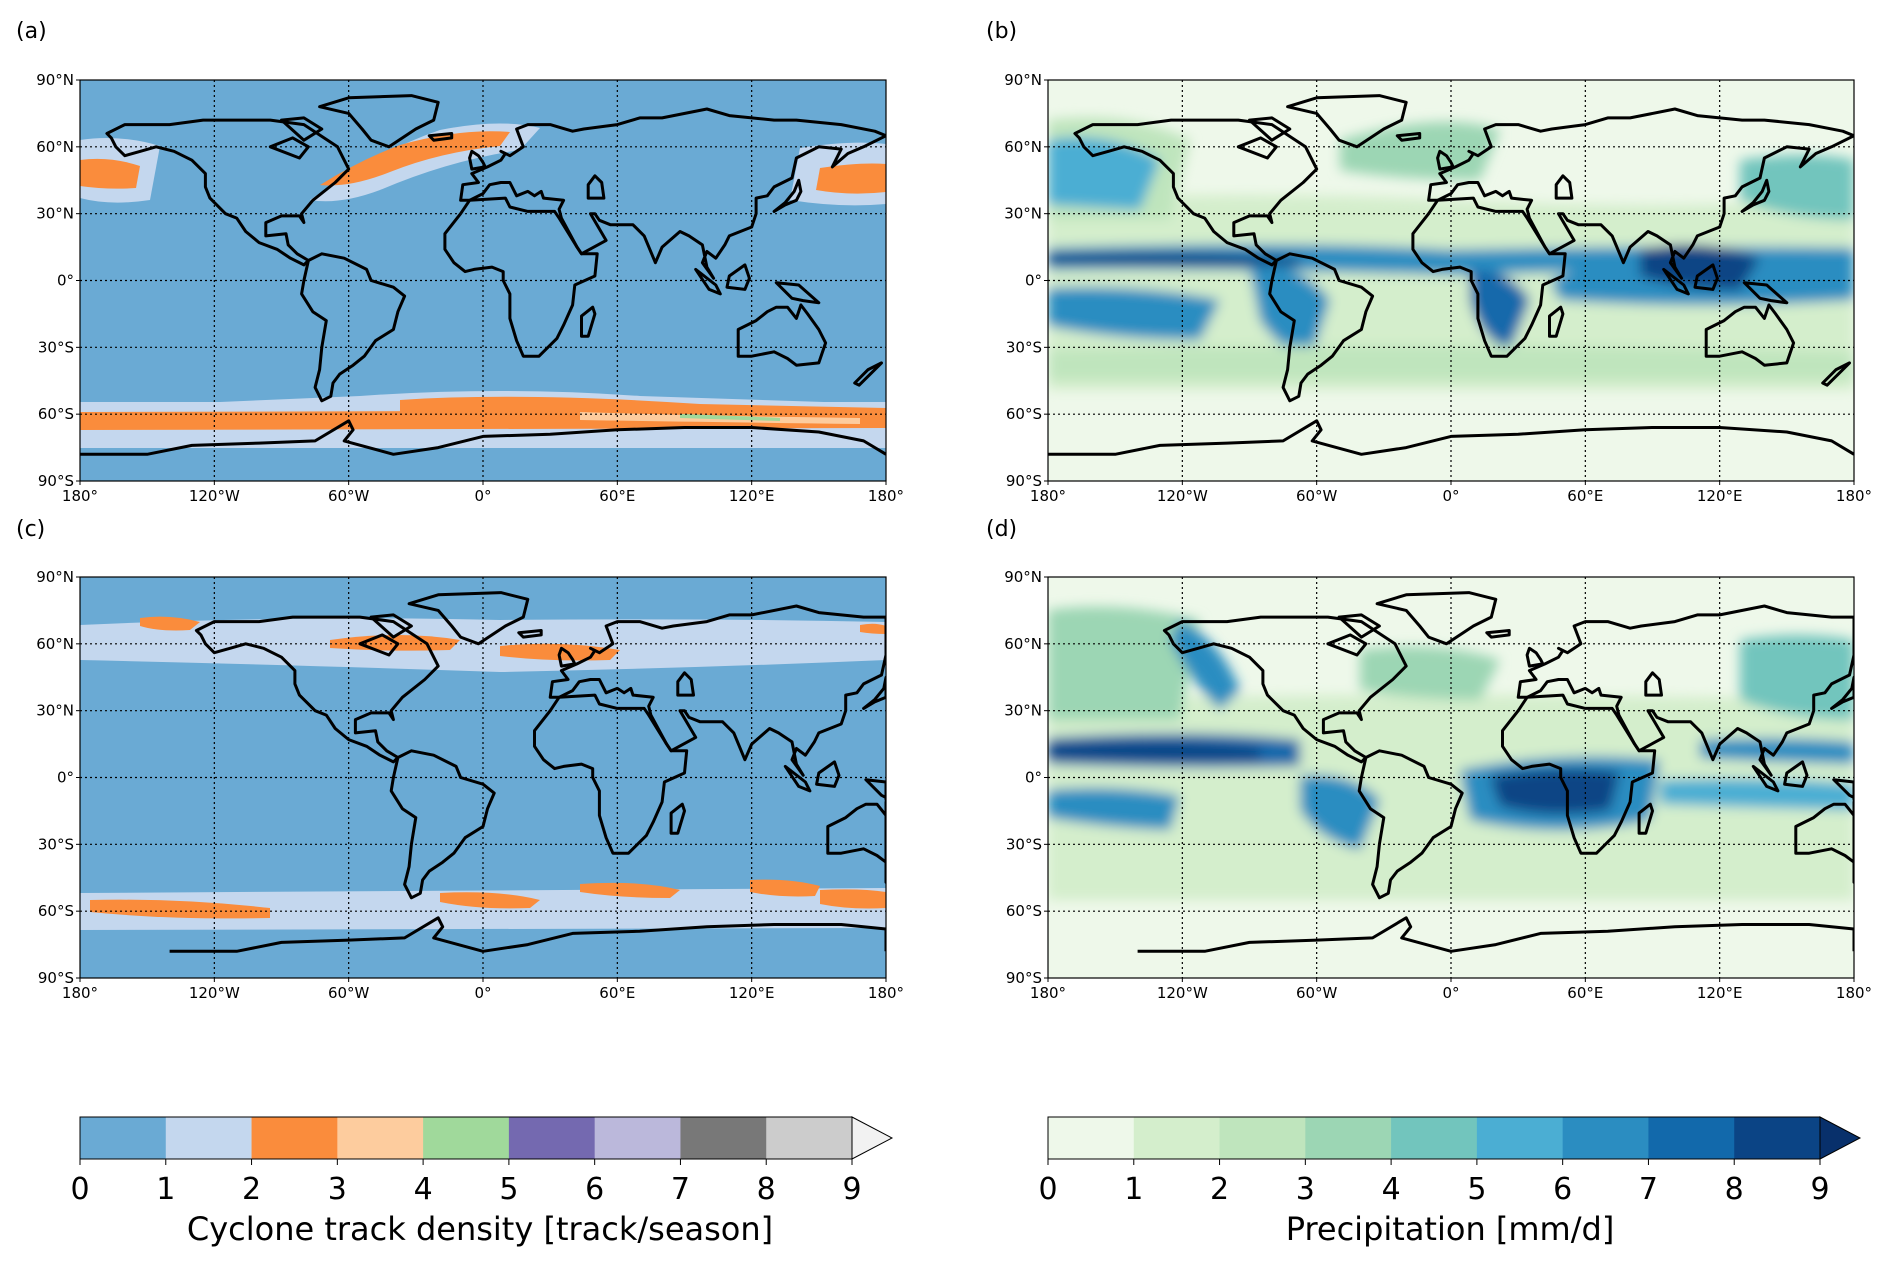 The image size is (1892, 1263). Describe the element at coordinates (423, 1189) in the screenshot. I see `colorbar-tick-label: 4` at that location.